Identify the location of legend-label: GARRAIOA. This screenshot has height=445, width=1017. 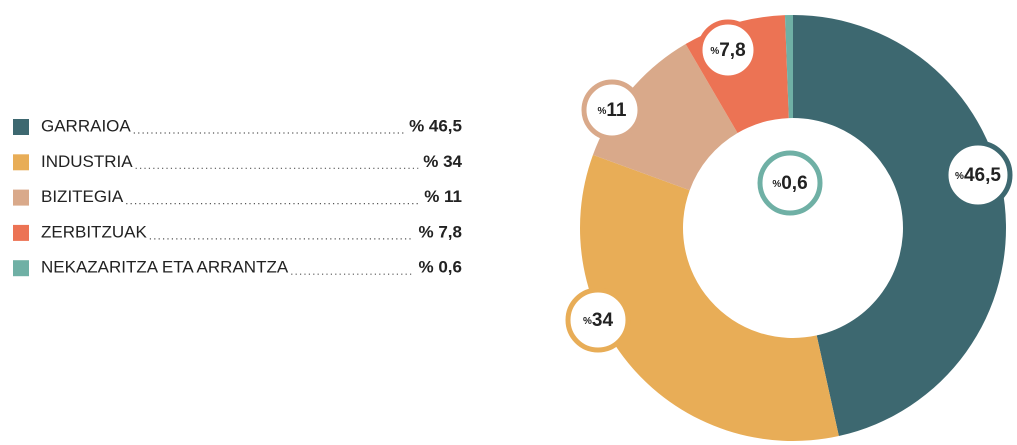
(86, 125).